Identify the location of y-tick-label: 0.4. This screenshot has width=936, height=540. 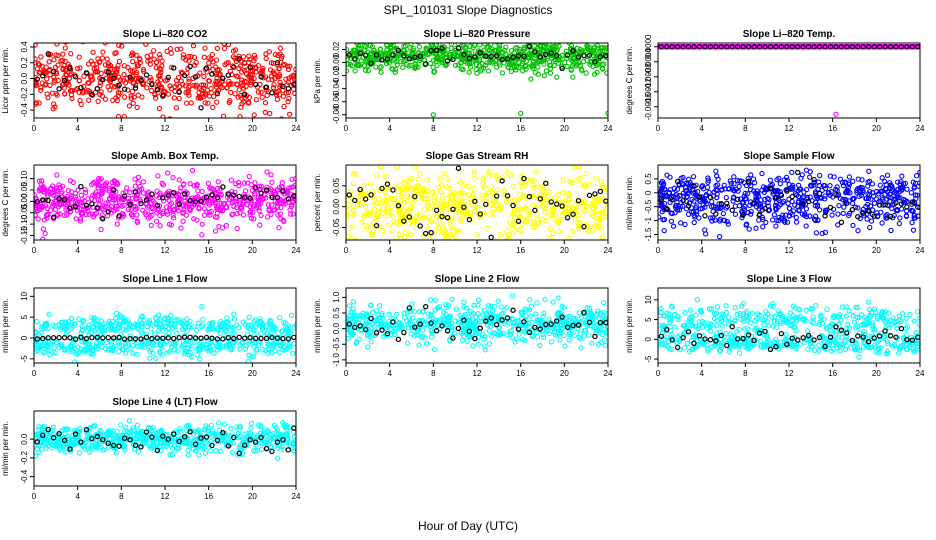
(24, 47).